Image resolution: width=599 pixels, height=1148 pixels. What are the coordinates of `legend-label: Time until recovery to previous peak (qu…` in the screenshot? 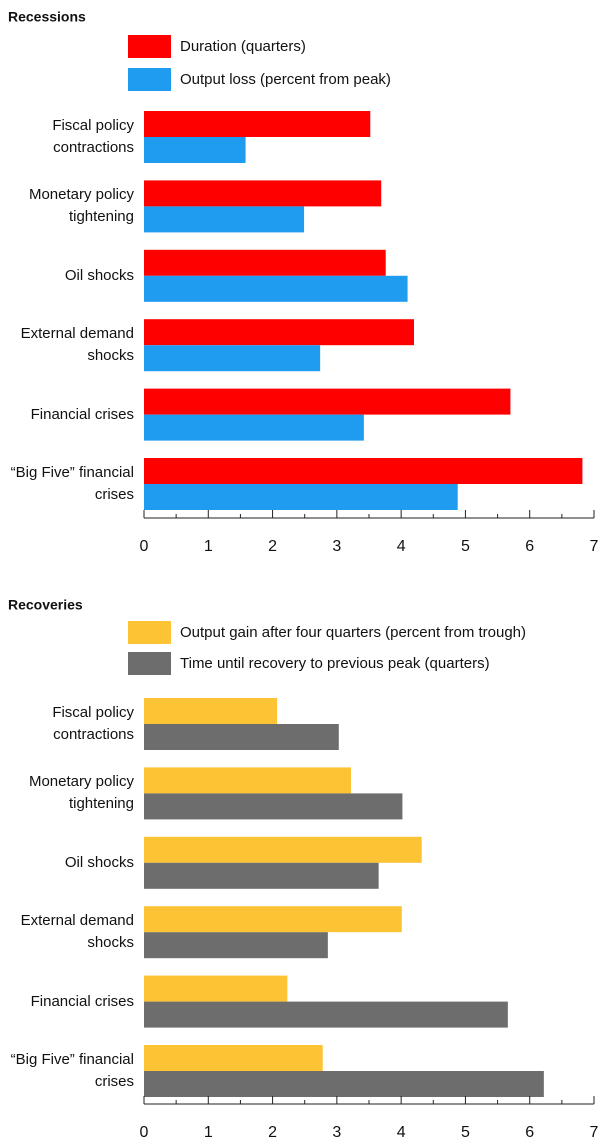 It's located at (335, 663).